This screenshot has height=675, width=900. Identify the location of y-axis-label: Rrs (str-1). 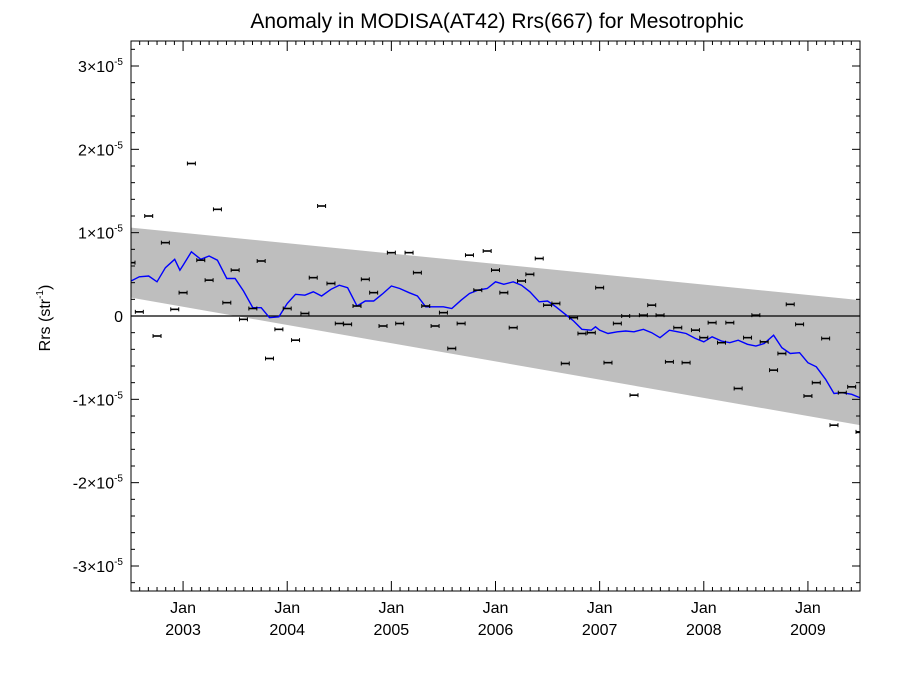
(44, 318).